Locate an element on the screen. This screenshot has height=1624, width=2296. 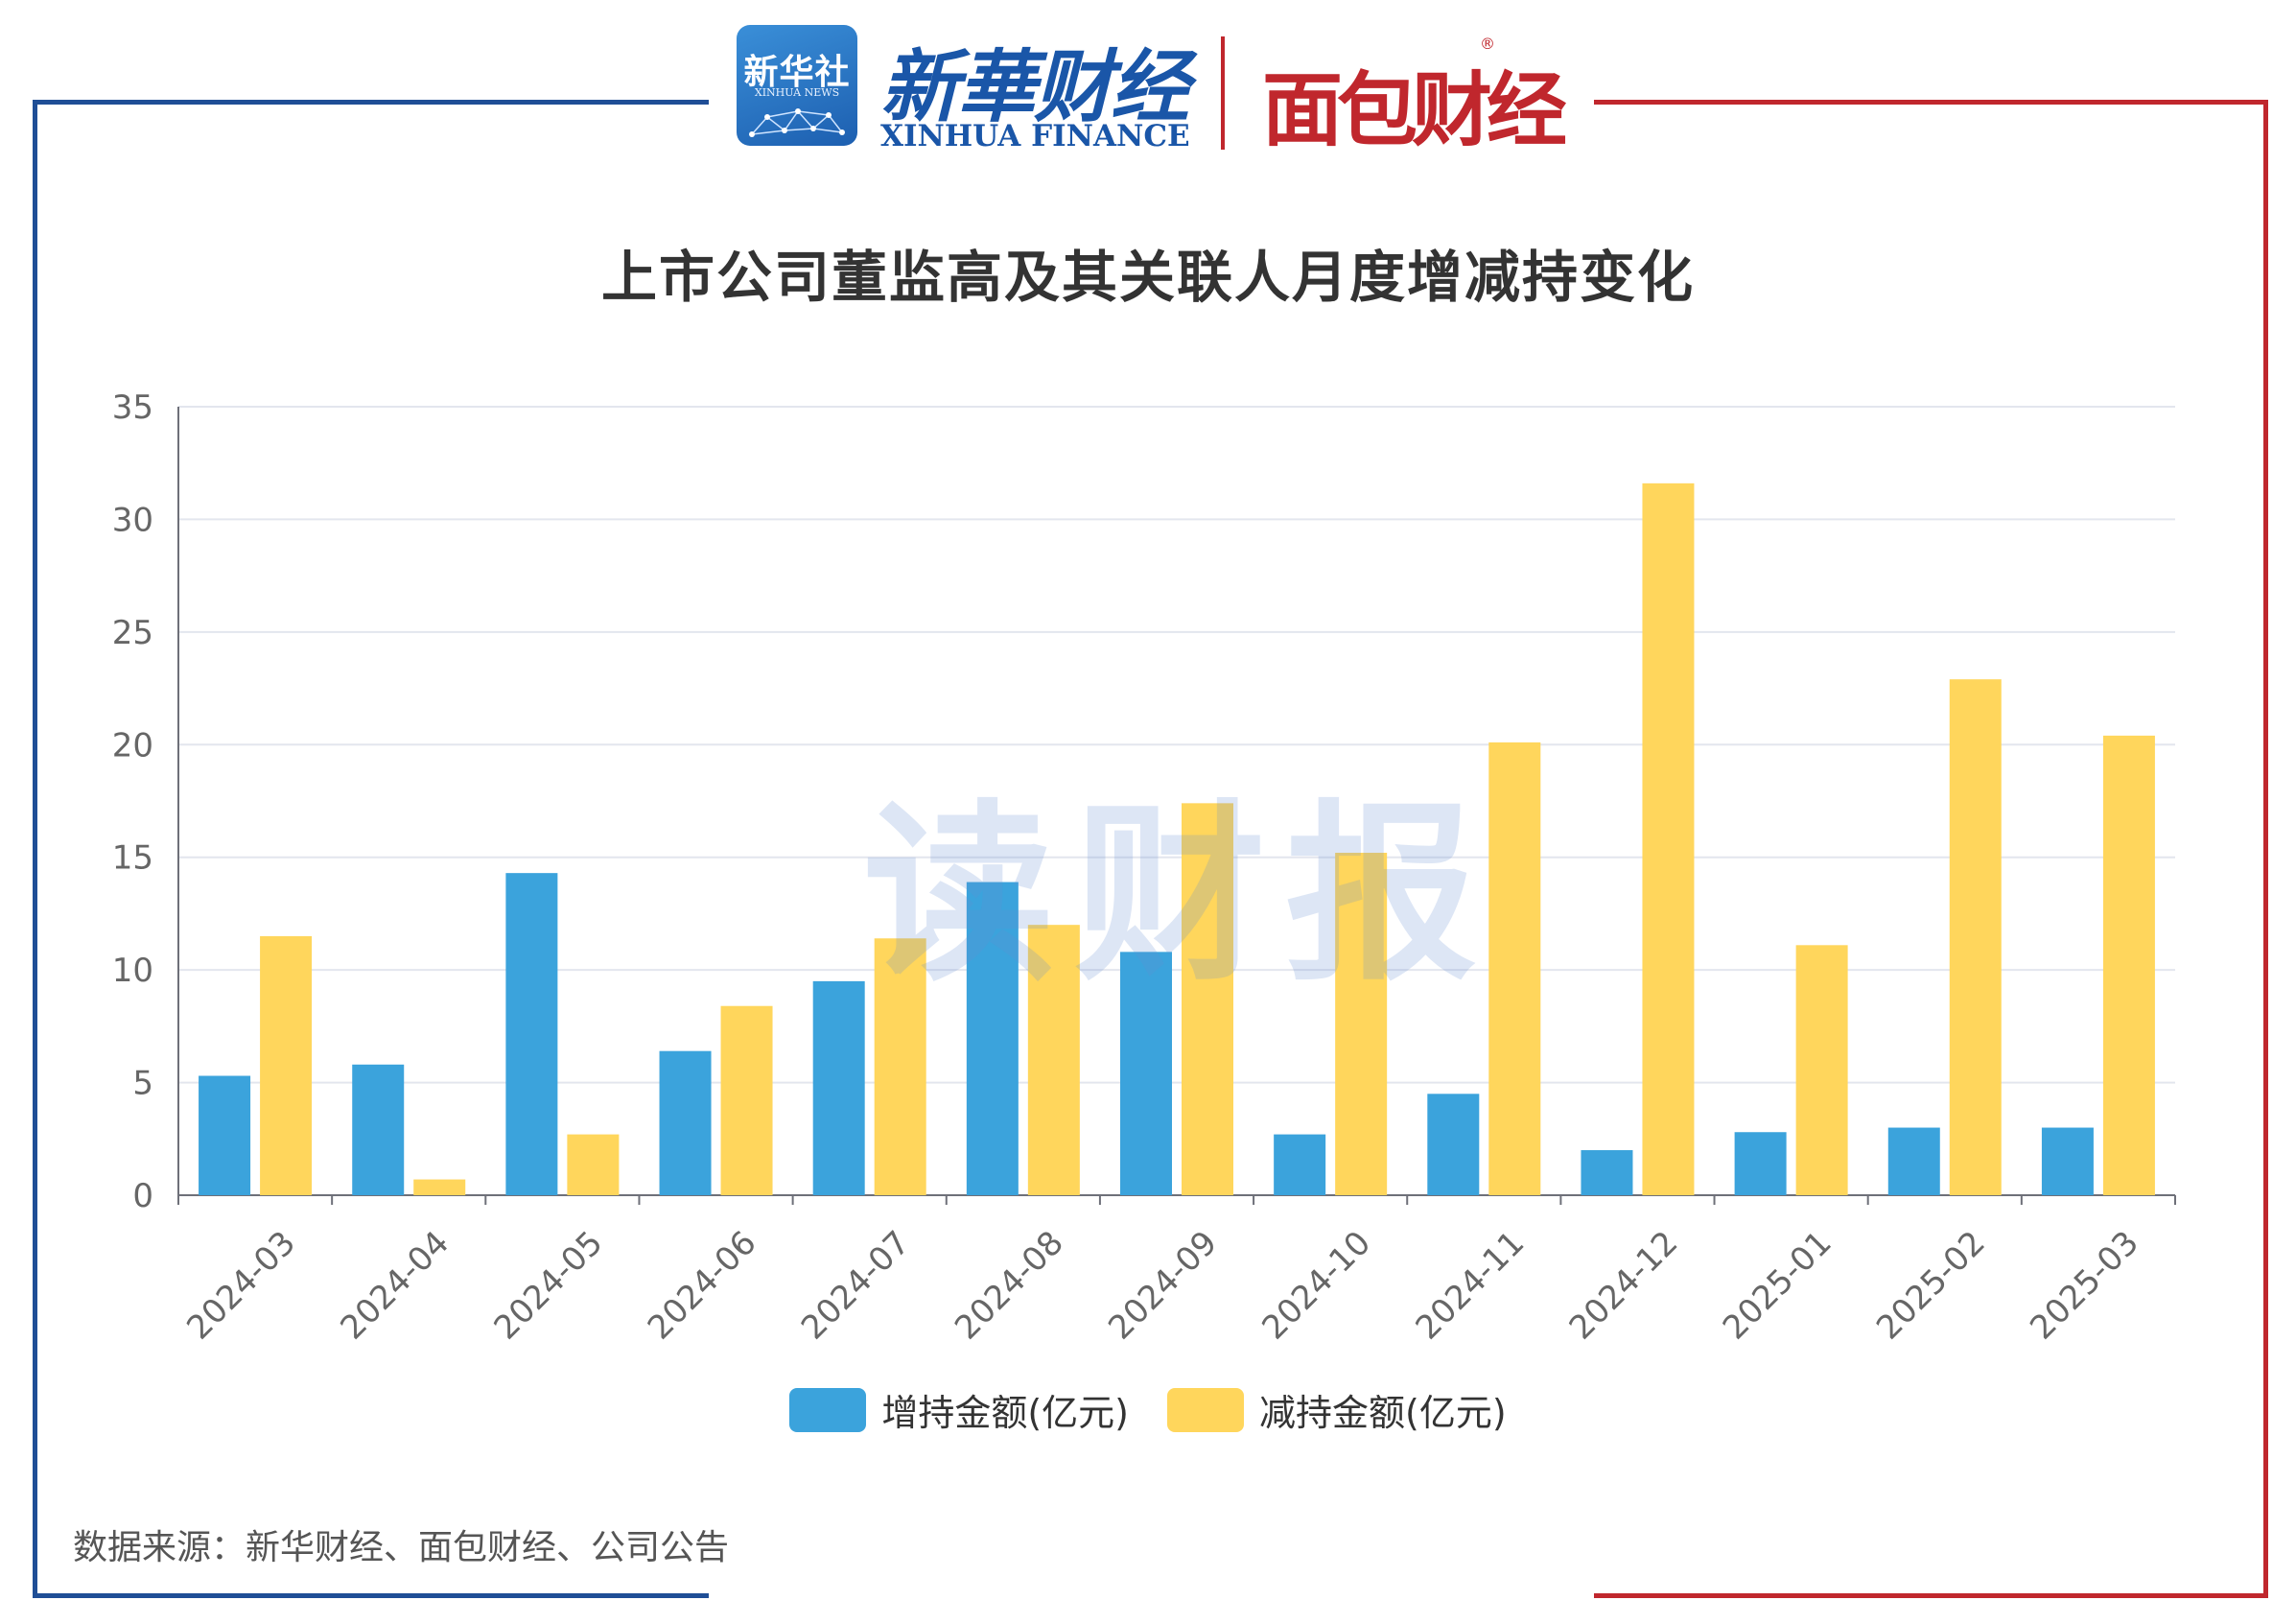
network-icon is located at coordinates (797, 122).